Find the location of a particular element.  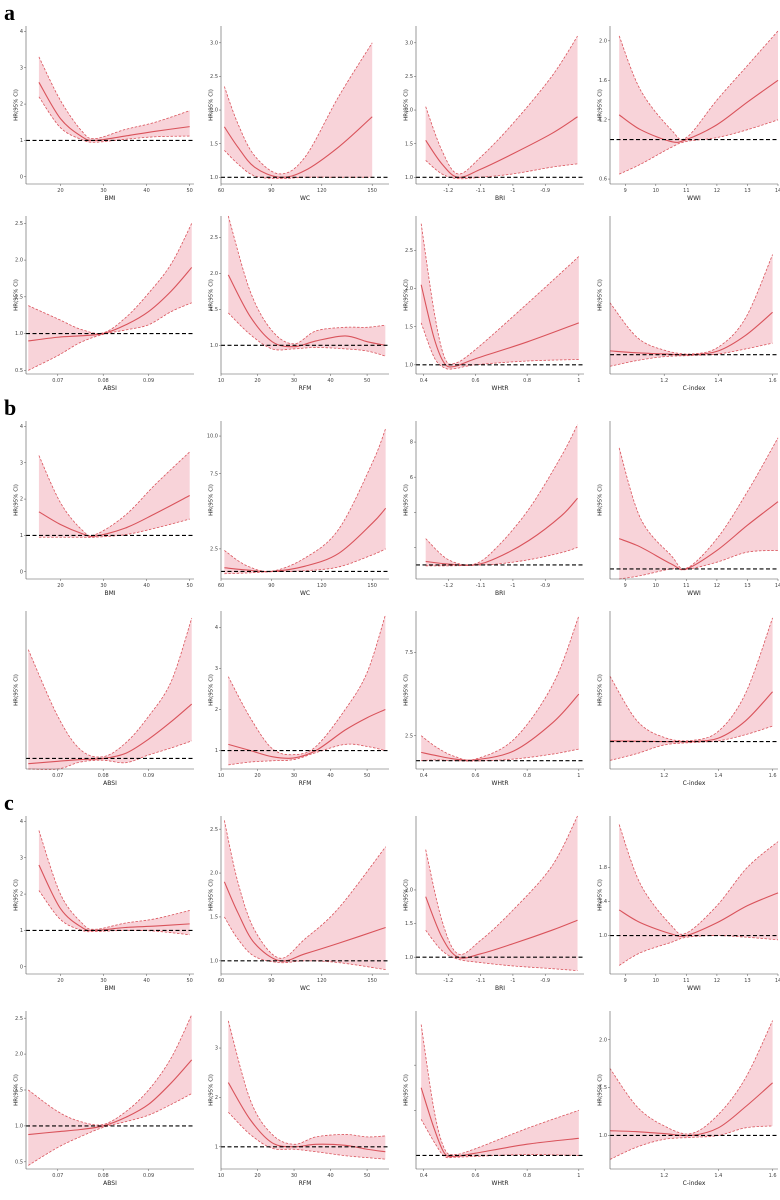

chart-b-rfm: 10 20 30 40 50 1 2 3 4 RFM HR(95% CI) is located at coordinates (299, 699).